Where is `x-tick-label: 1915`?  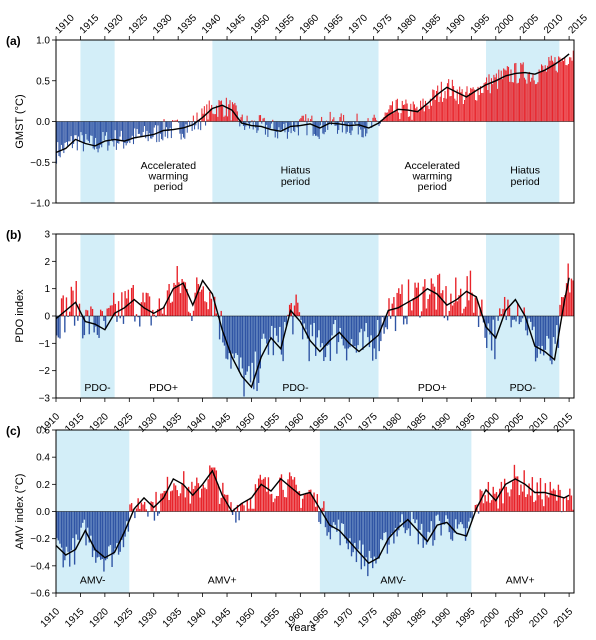
x-tick-label: 1915 is located at coordinates (75, 618).